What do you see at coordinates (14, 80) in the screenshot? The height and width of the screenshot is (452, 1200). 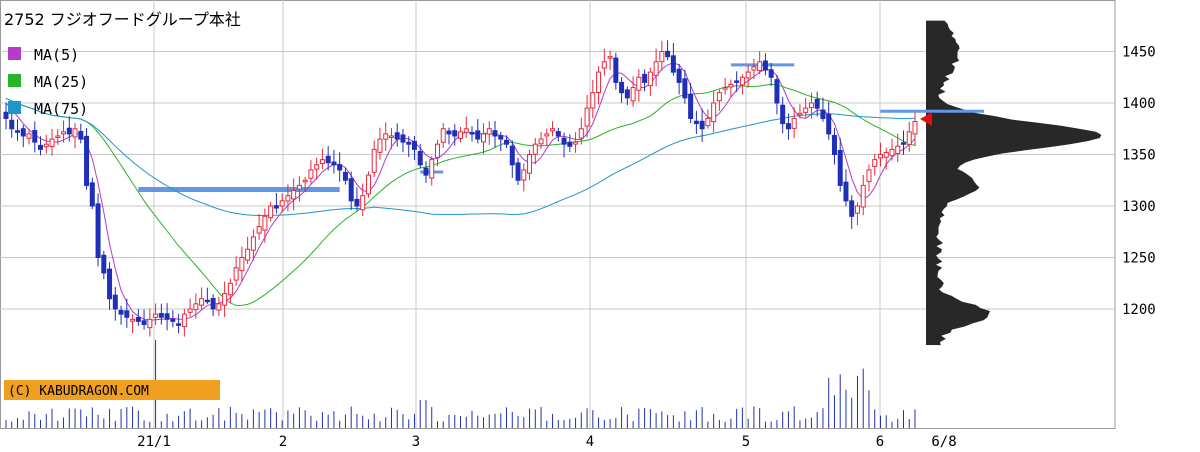 I see `legend-swatch-ma25` at bounding box center [14, 80].